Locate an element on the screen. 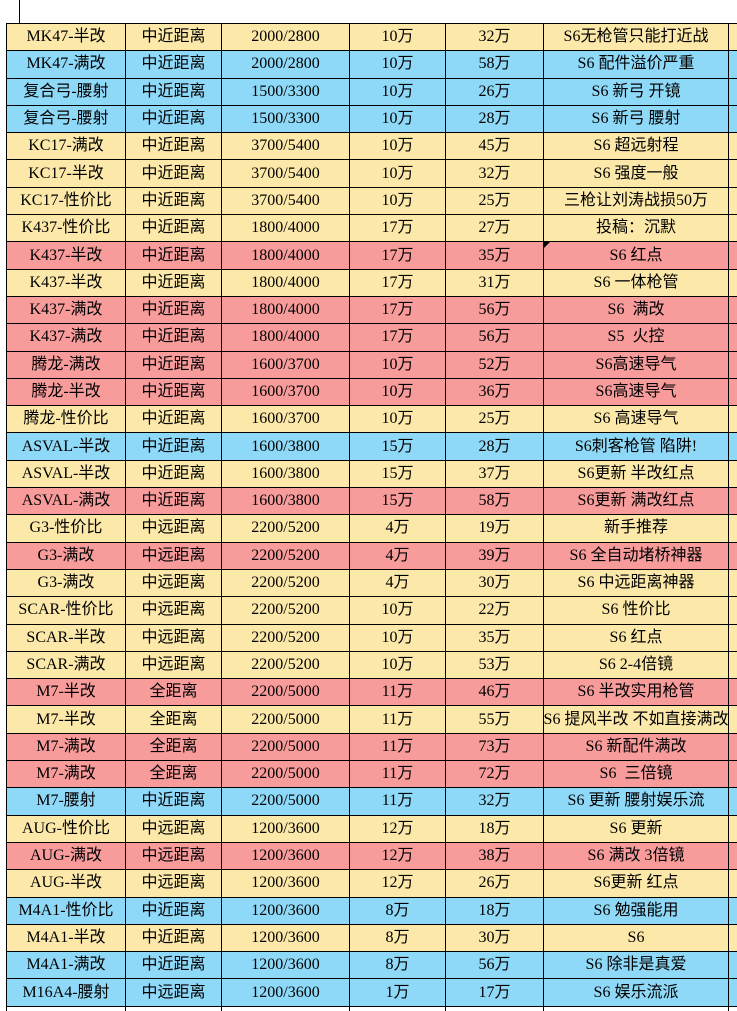 The image size is (737, 1011). cell-note: S6 半改实用枪管 is located at coordinates (636, 693).